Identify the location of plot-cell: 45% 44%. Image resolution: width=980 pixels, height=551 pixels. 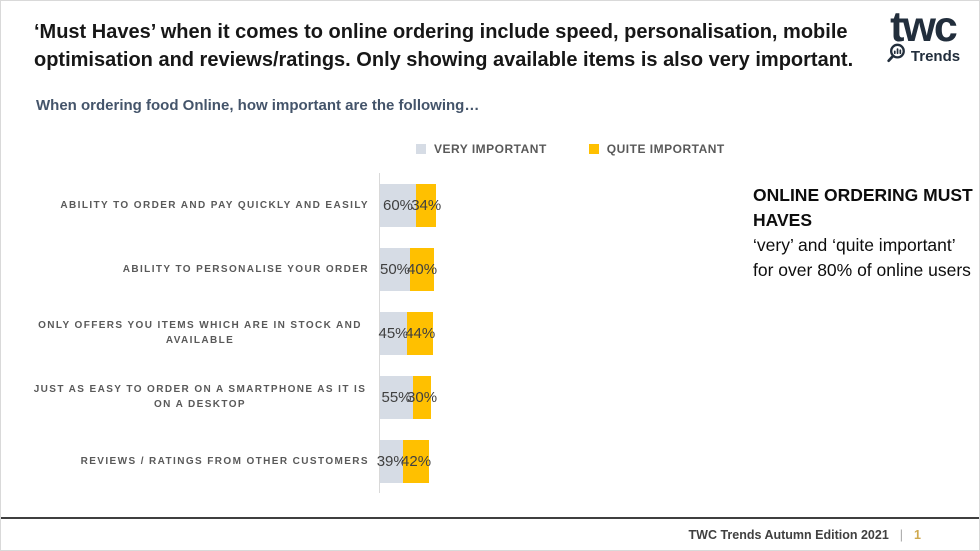
(560, 333).